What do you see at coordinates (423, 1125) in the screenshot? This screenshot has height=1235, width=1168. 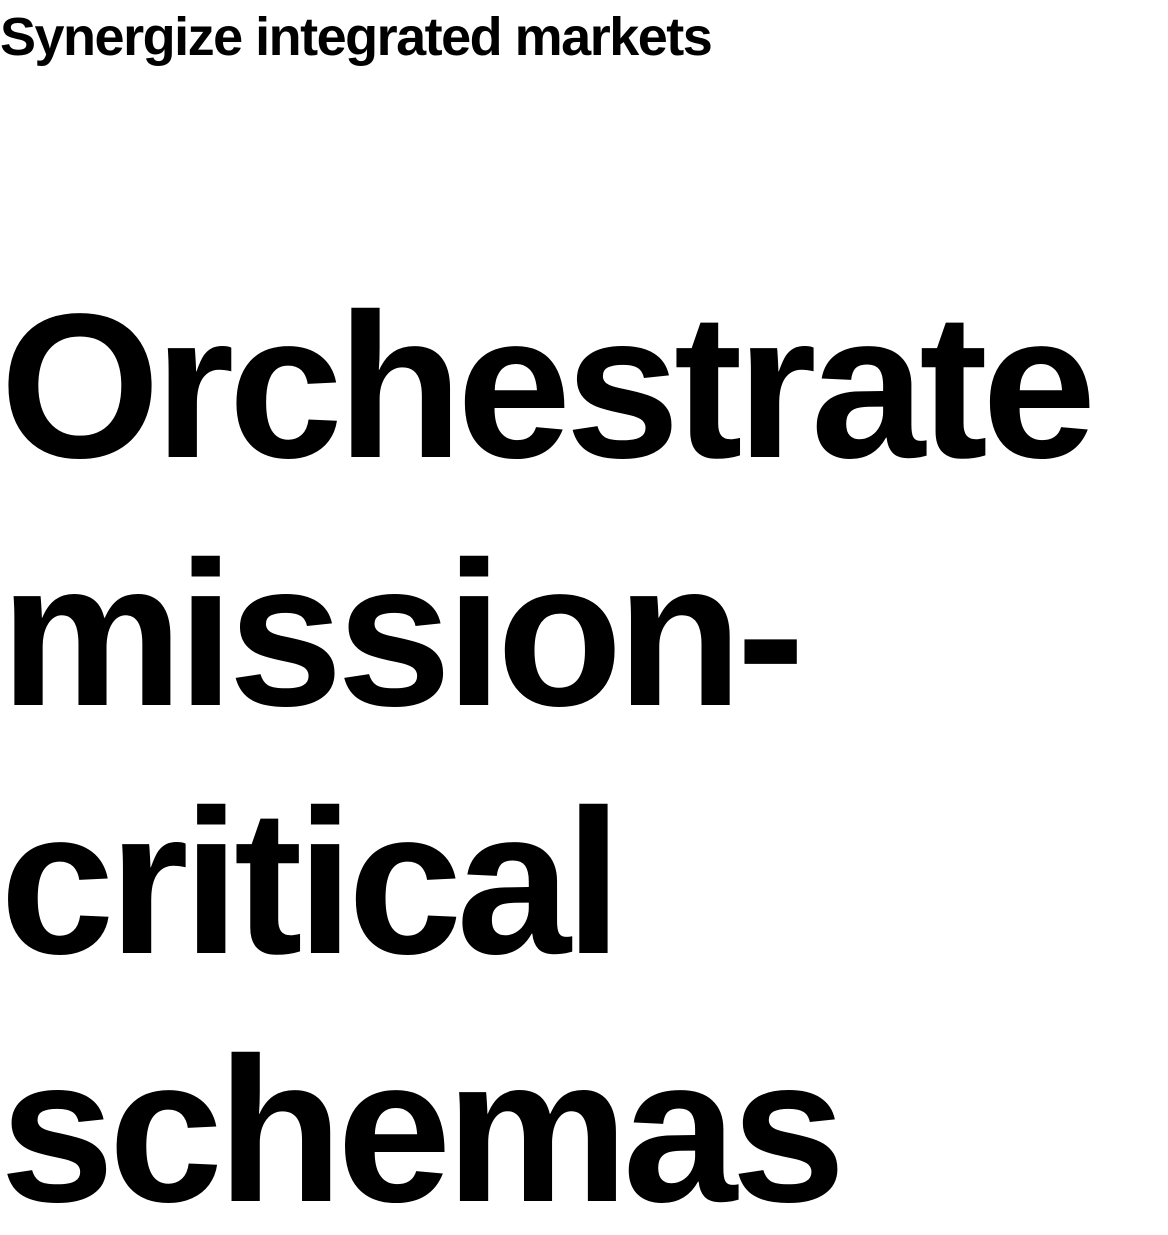 I see `headline-line-4: schemas` at bounding box center [423, 1125].